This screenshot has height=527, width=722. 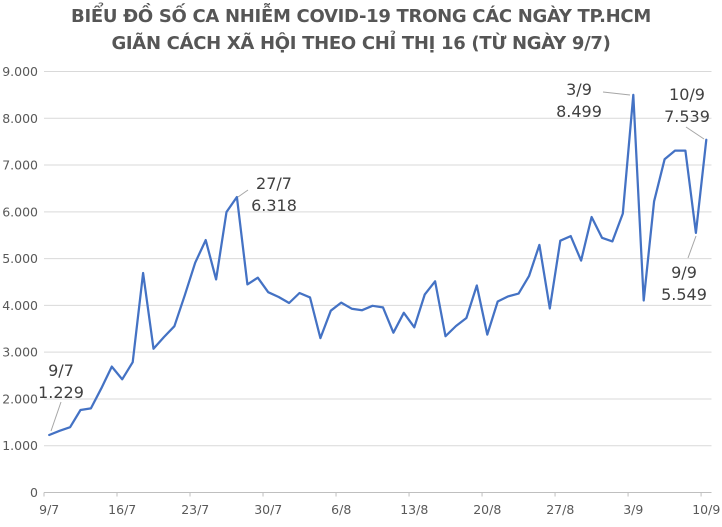 What do you see at coordinates (687, 94) in the screenshot?
I see `annotation-label: 10/9` at bounding box center [687, 94].